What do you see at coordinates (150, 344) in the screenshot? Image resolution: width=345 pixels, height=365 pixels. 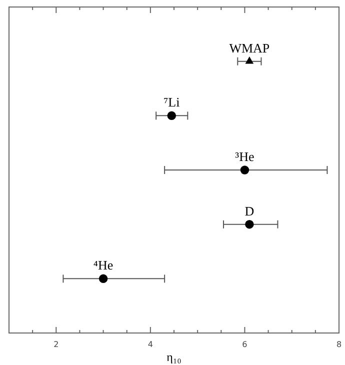 I see `x-tick-label: 4` at bounding box center [150, 344].